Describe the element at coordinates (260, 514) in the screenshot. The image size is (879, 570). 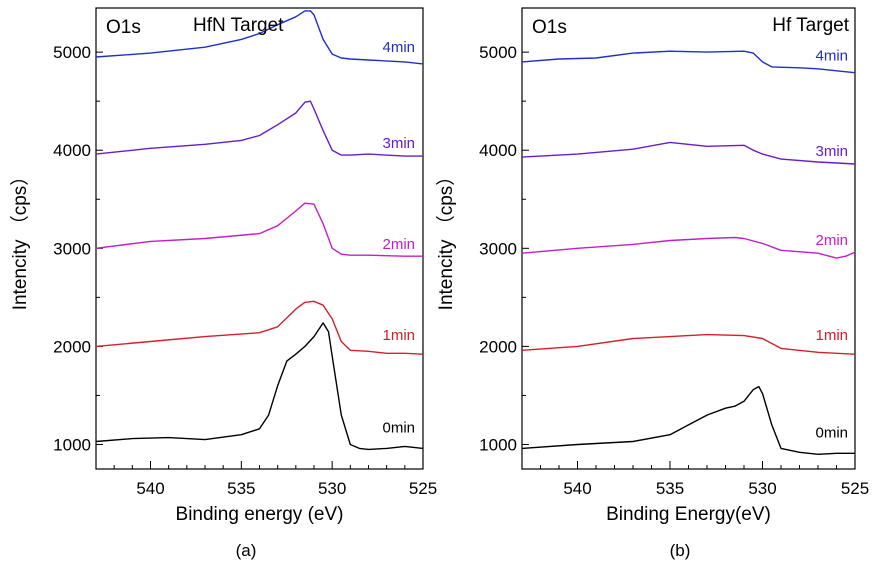
I see `x-axis-title: Binding energy (eV)` at that location.